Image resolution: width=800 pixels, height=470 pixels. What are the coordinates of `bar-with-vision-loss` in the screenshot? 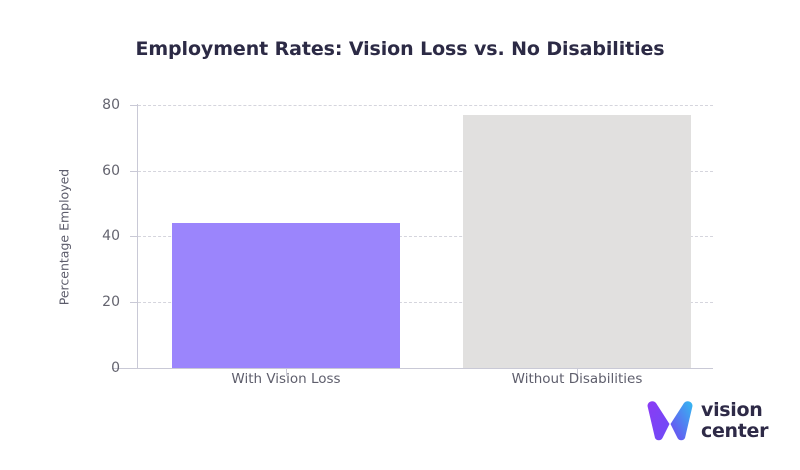 It's located at (286, 295).